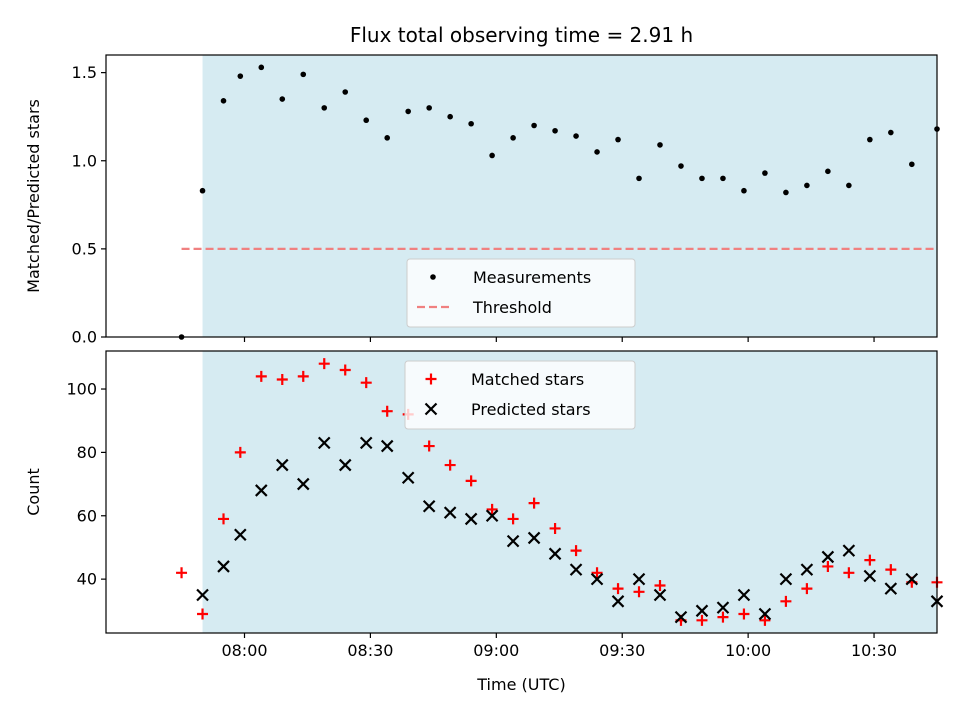  I want to click on y-tick-label: 80, so click(87, 452).